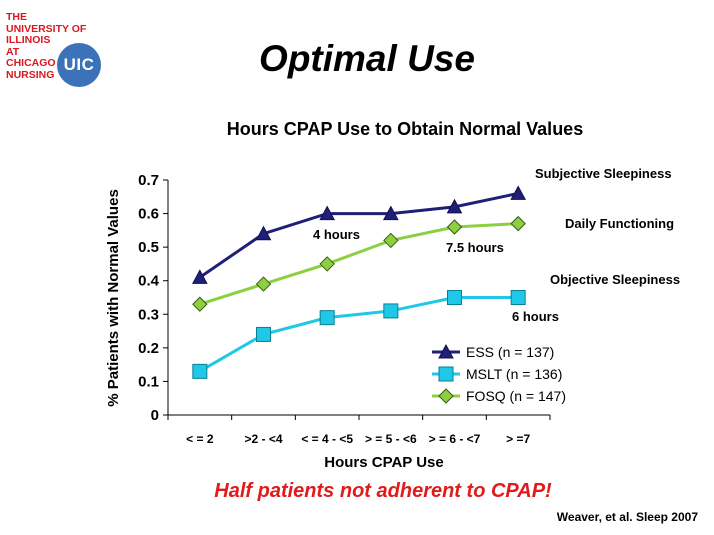 This screenshot has width=714, height=535. I want to click on footer-message: Half patients not adherent to CPAP!, so click(383, 491).